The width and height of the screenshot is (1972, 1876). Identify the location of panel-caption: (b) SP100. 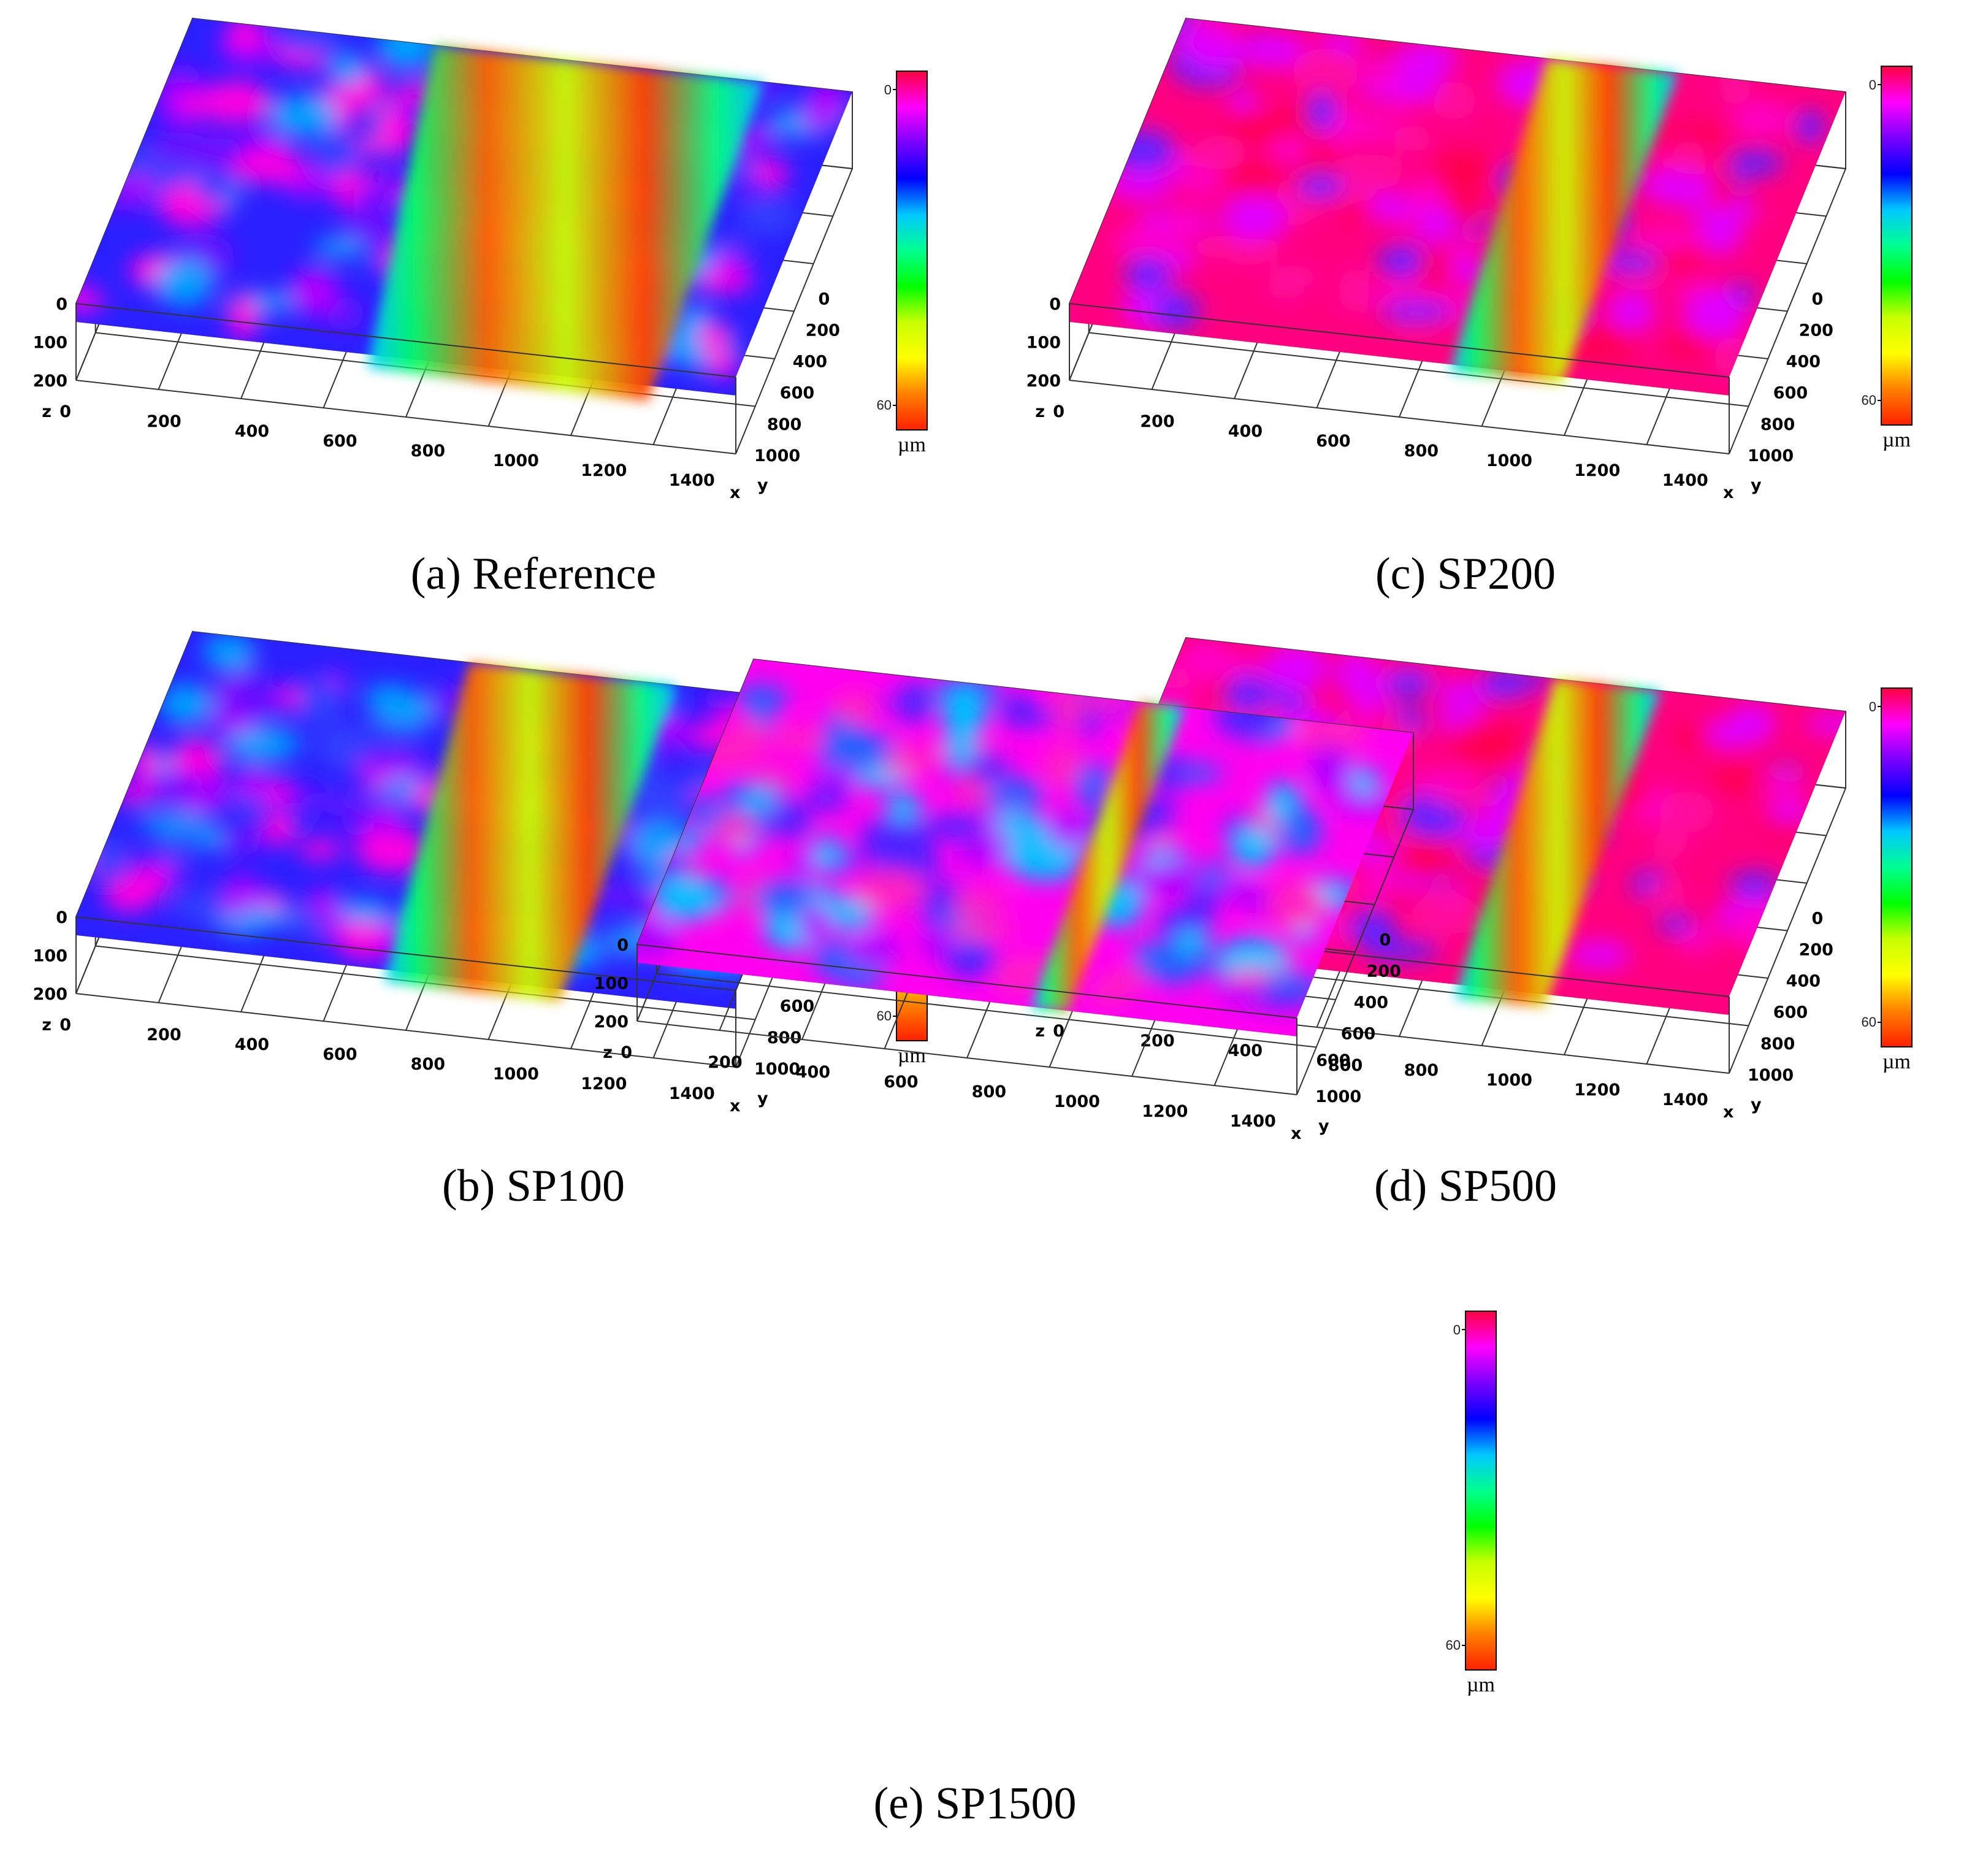
(533, 1186).